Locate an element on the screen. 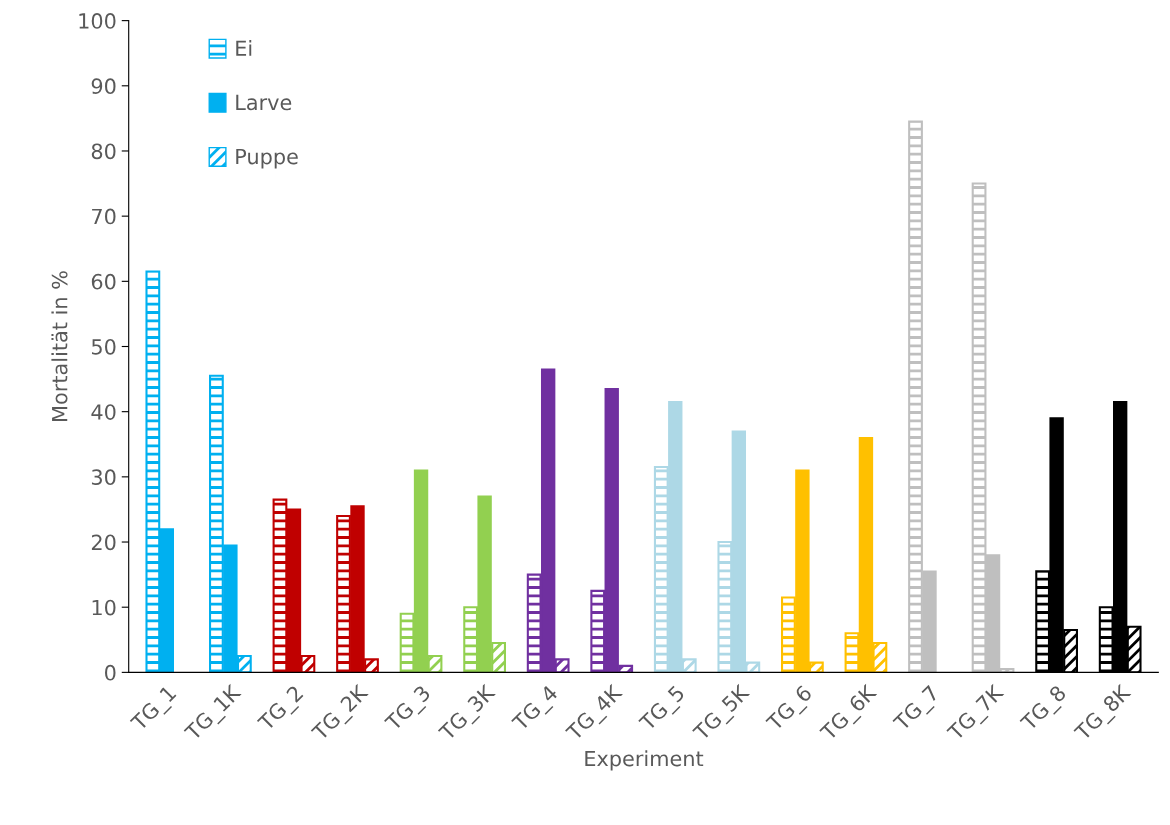 The width and height of the screenshot is (1170, 825). y-tick-label: 70 is located at coordinates (104, 216).